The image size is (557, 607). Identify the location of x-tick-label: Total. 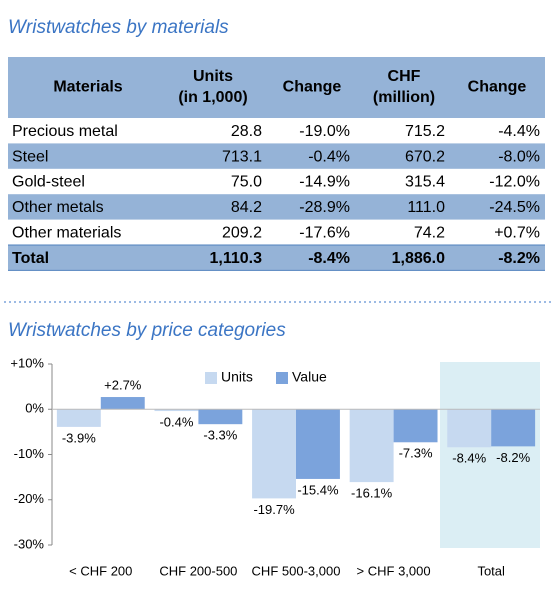
(491, 570).